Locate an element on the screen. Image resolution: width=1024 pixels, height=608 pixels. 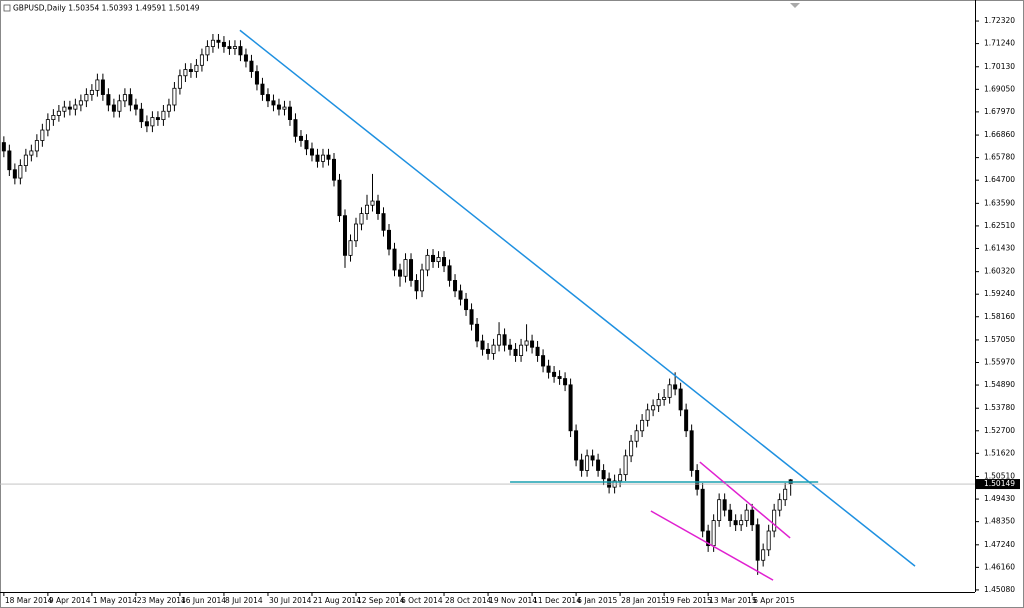
y-tick-label: 1.72320 is located at coordinates (999, 20).